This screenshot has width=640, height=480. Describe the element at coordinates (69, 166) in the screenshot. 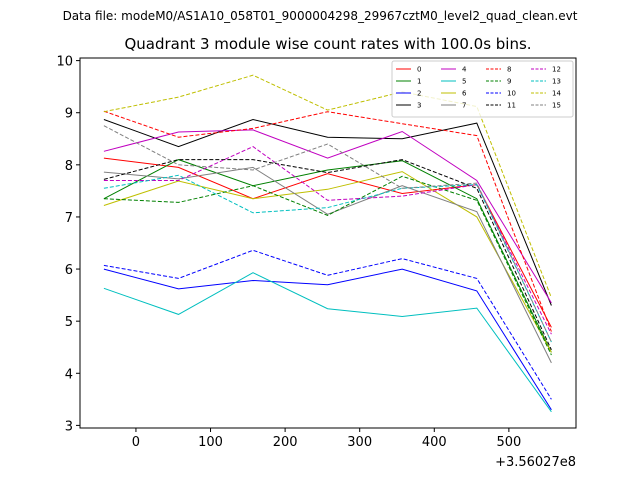

I see `y-tick-label: 8` at that location.